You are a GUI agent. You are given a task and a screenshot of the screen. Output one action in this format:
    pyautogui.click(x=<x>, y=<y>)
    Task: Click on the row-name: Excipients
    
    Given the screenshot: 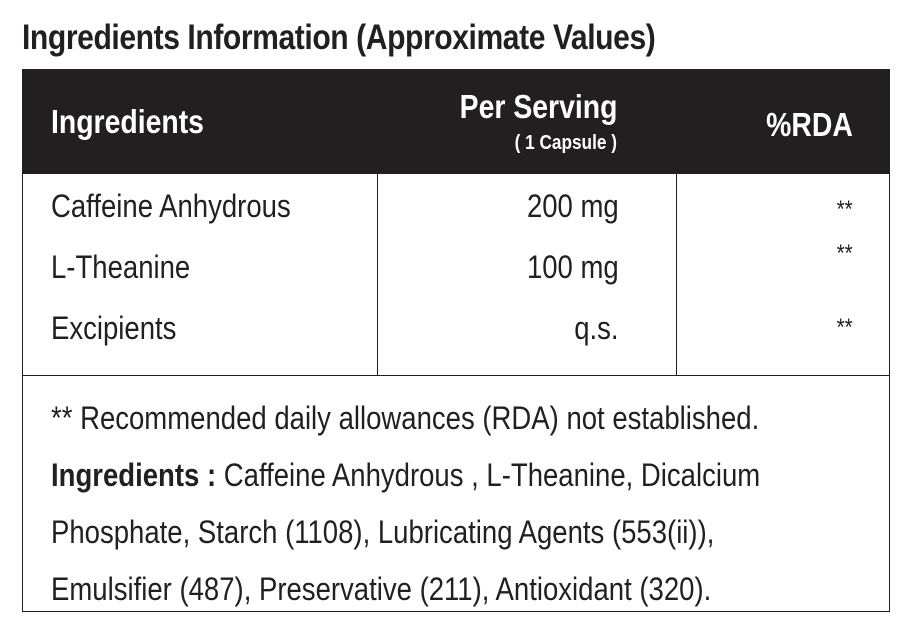 What is the action you would take?
    pyautogui.click(x=114, y=328)
    